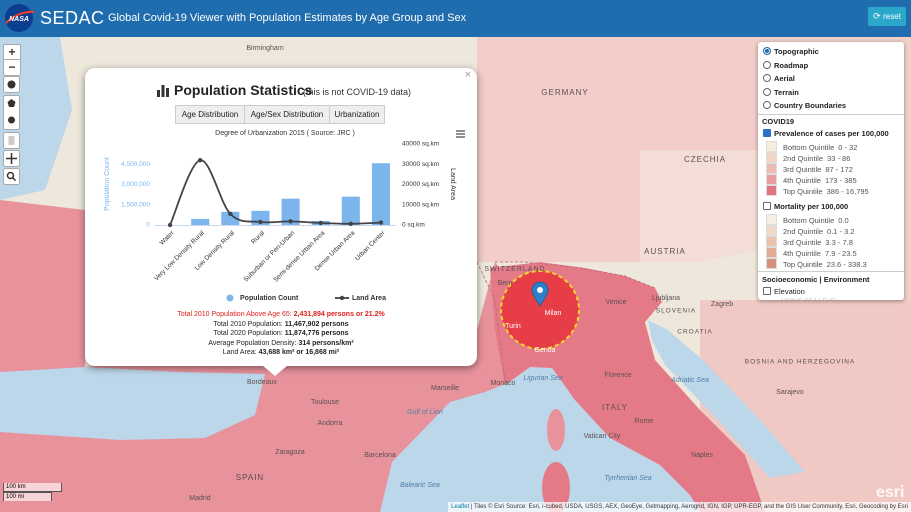 This screenshot has width=911, height=512. I want to click on basemap-label: Roadmap, so click(791, 65).